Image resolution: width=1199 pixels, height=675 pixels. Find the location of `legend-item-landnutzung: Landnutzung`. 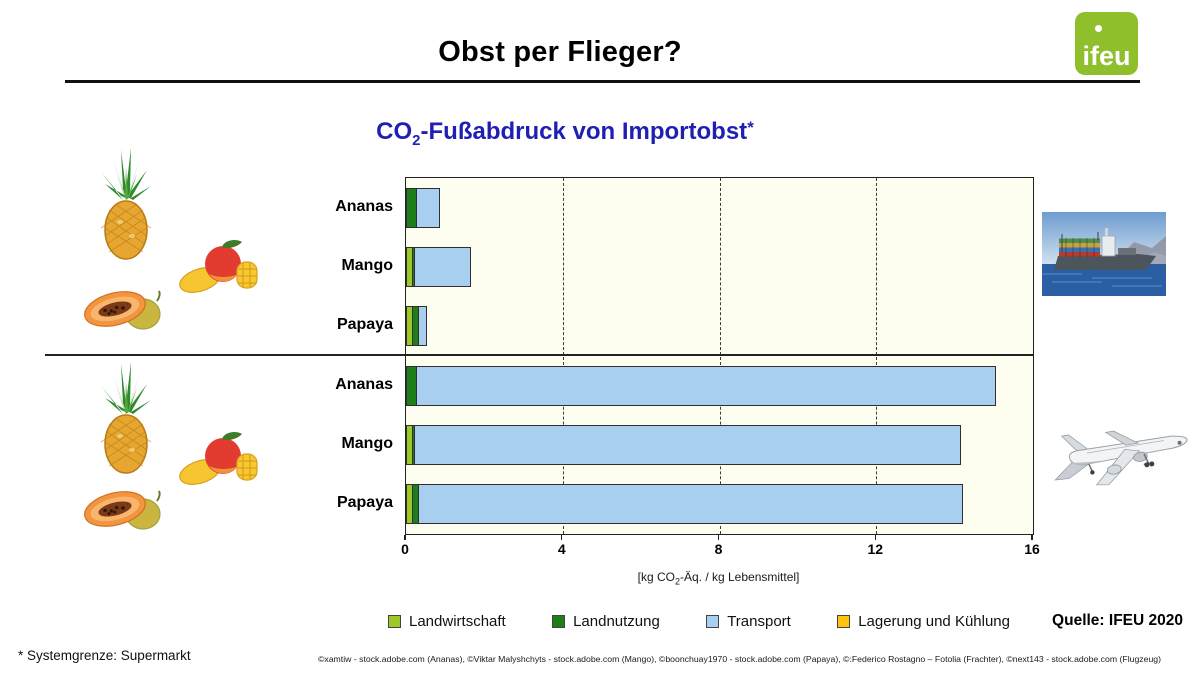

legend-item-landnutzung: Landnutzung is located at coordinates (606, 621).